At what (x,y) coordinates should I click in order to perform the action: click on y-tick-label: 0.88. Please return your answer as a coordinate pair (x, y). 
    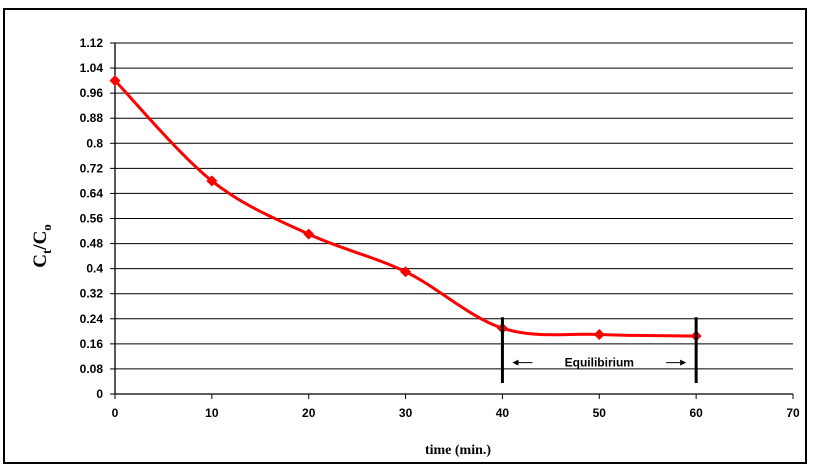
    Looking at the image, I should click on (92, 118).